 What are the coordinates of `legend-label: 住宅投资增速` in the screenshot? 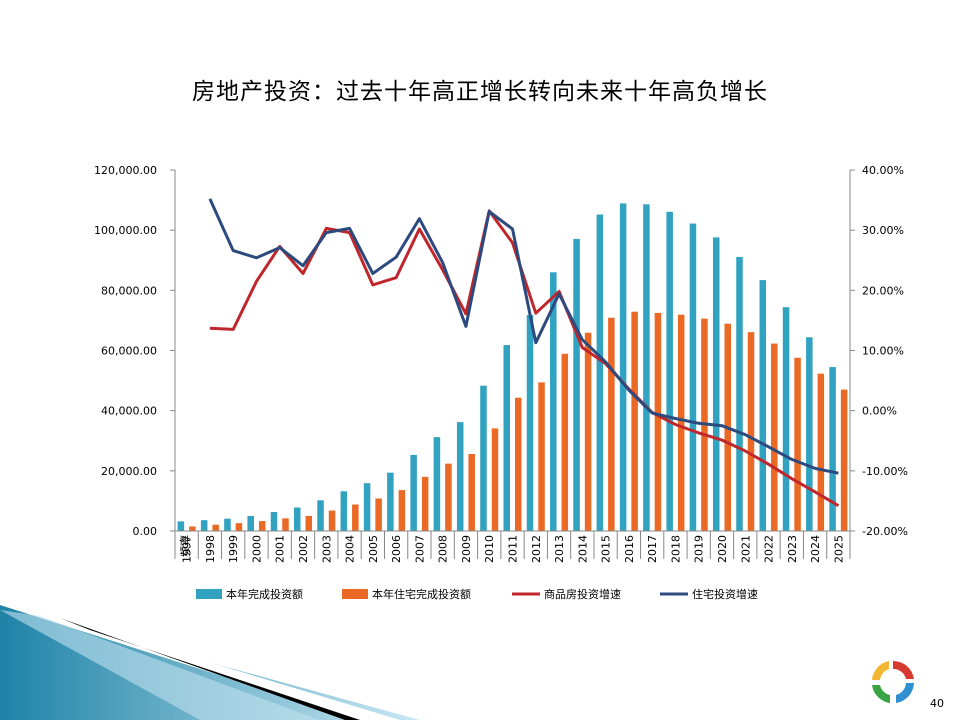 It's located at (725, 594).